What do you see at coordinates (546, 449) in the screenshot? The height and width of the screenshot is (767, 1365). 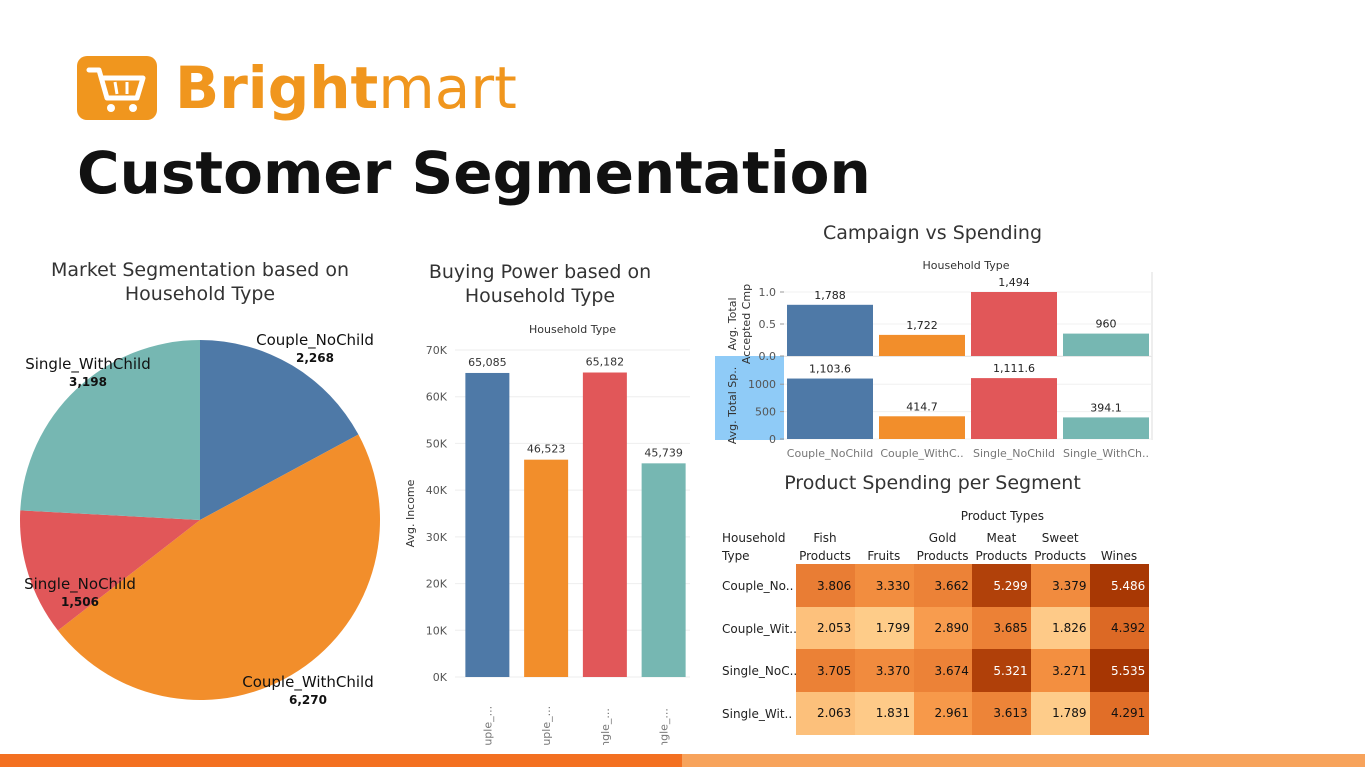 I see `bar-value-label: 46,523` at bounding box center [546, 449].